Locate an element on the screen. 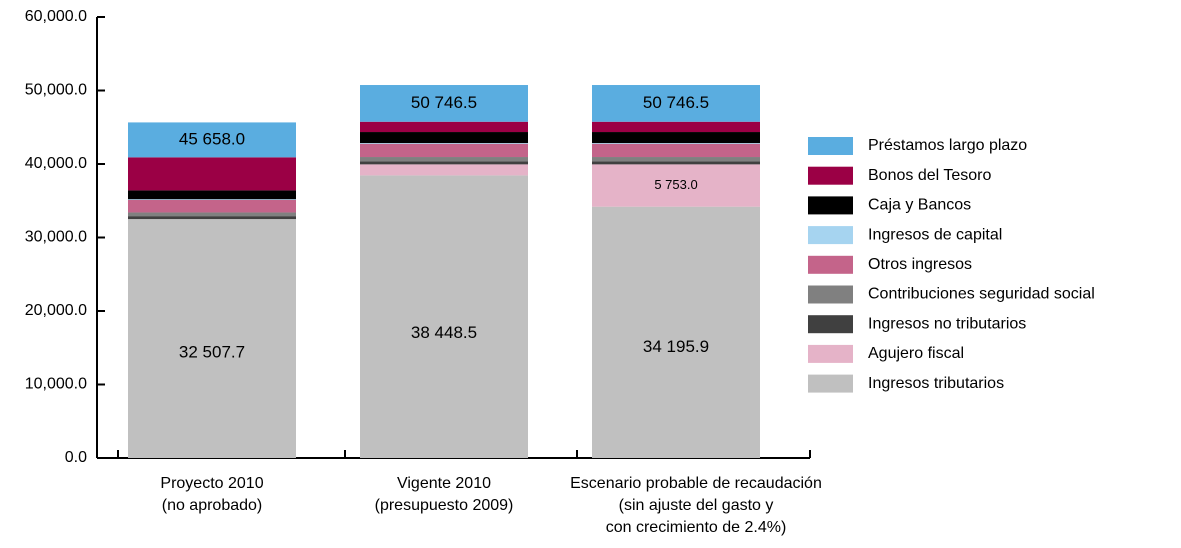 The image size is (1181, 548). legend-label: Caja y Bancos is located at coordinates (919, 205).